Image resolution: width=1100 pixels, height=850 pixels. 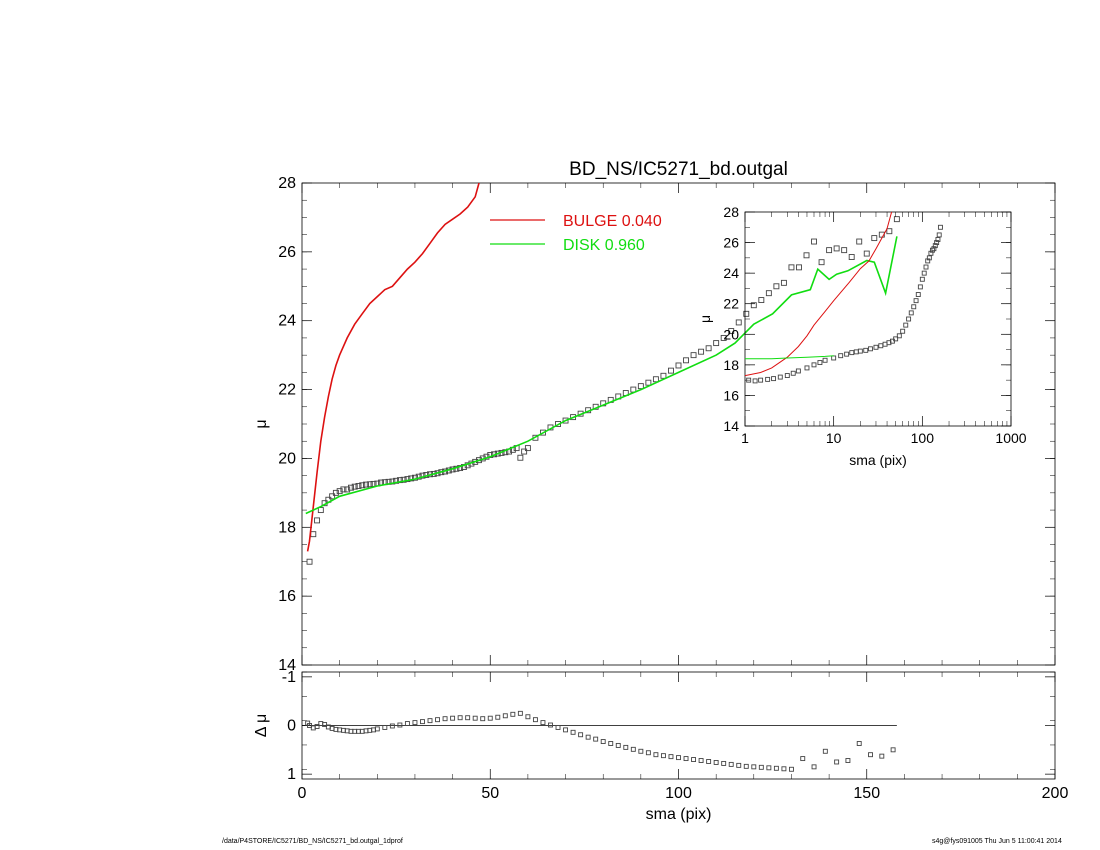 What do you see at coordinates (834, 438) in the screenshot?
I see `x-tick-label: 10` at bounding box center [834, 438].